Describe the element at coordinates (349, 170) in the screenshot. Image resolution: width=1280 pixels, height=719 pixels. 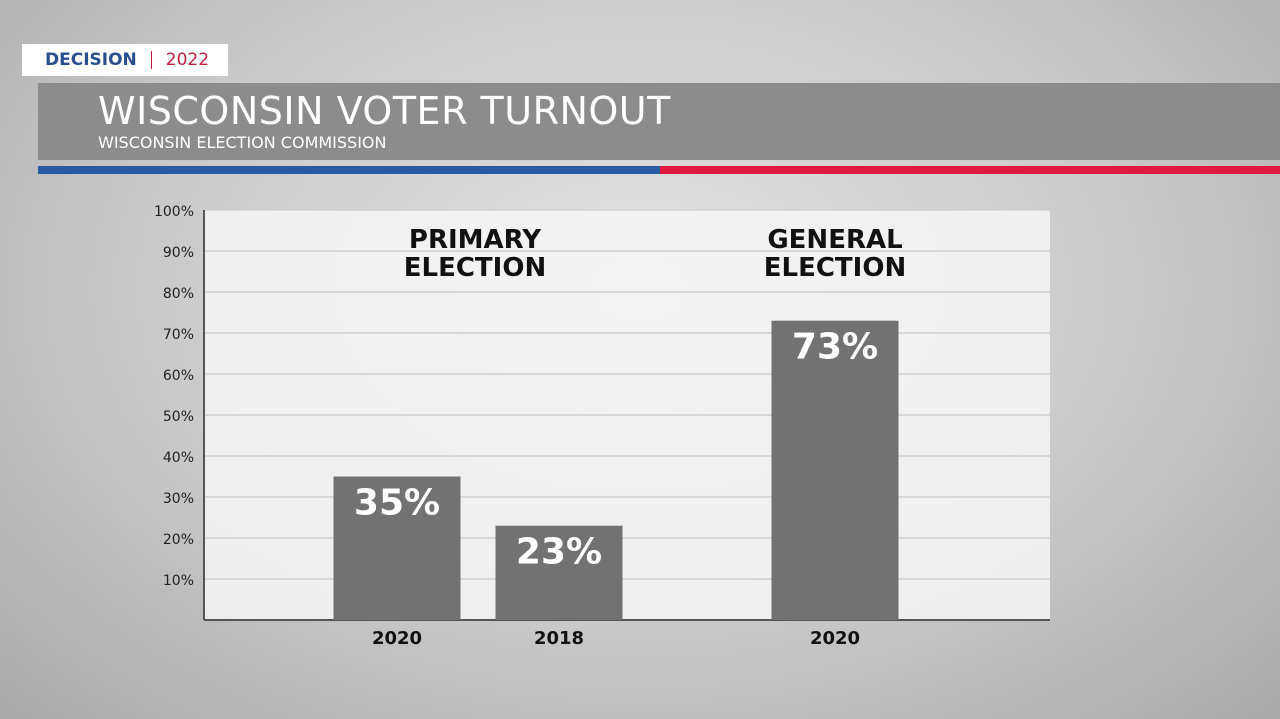
I see `stripe-blue` at that location.